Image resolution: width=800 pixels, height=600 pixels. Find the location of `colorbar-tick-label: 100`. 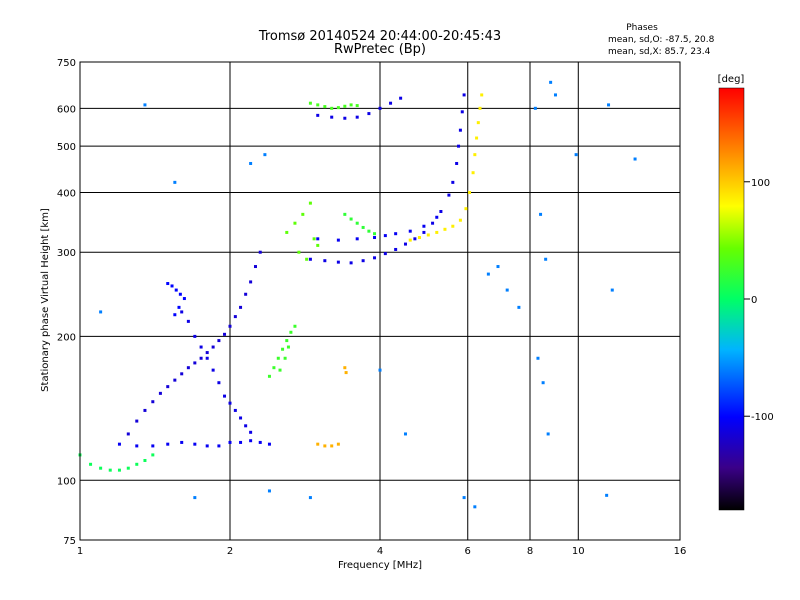

colorbar-tick-label: 100 is located at coordinates (760, 183).